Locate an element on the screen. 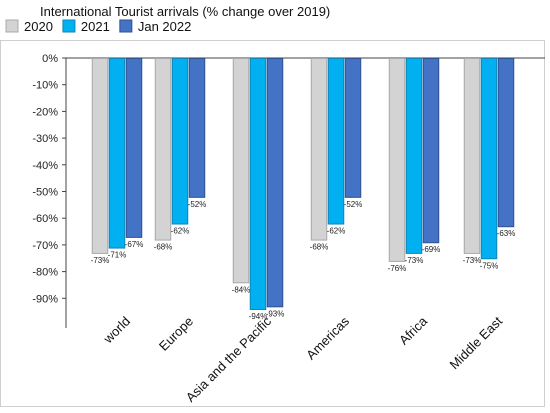 The image size is (550, 413). data-label-world-jan-2022: -67% is located at coordinates (134, 244).